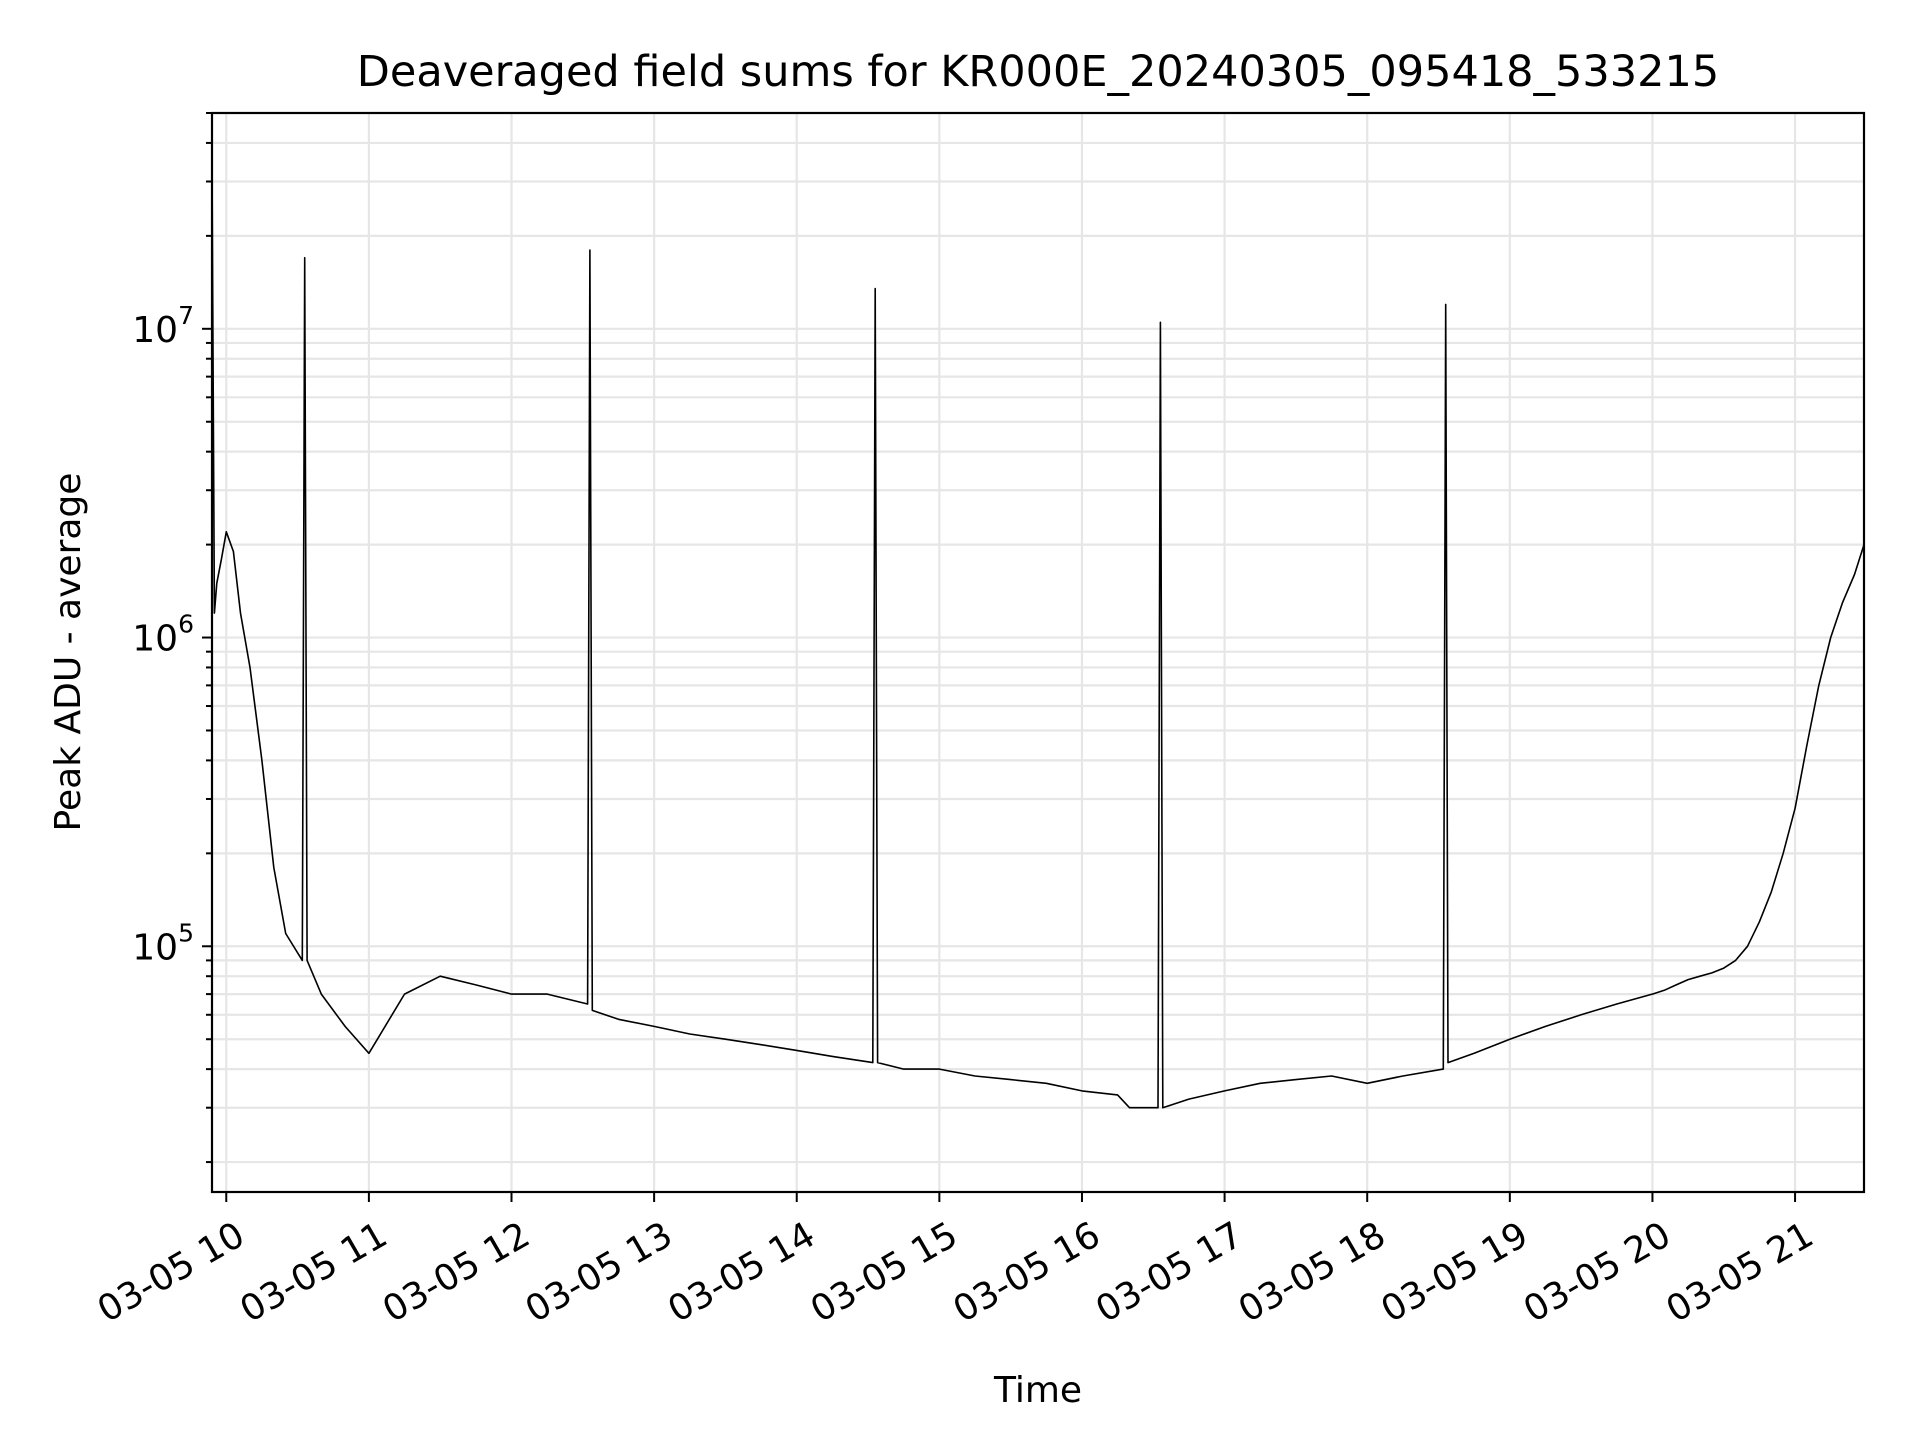 This screenshot has height=1440, width=1920. Describe the element at coordinates (1027, 1272) in the screenshot. I see `x-tick-label: 03-05 16` at that location.